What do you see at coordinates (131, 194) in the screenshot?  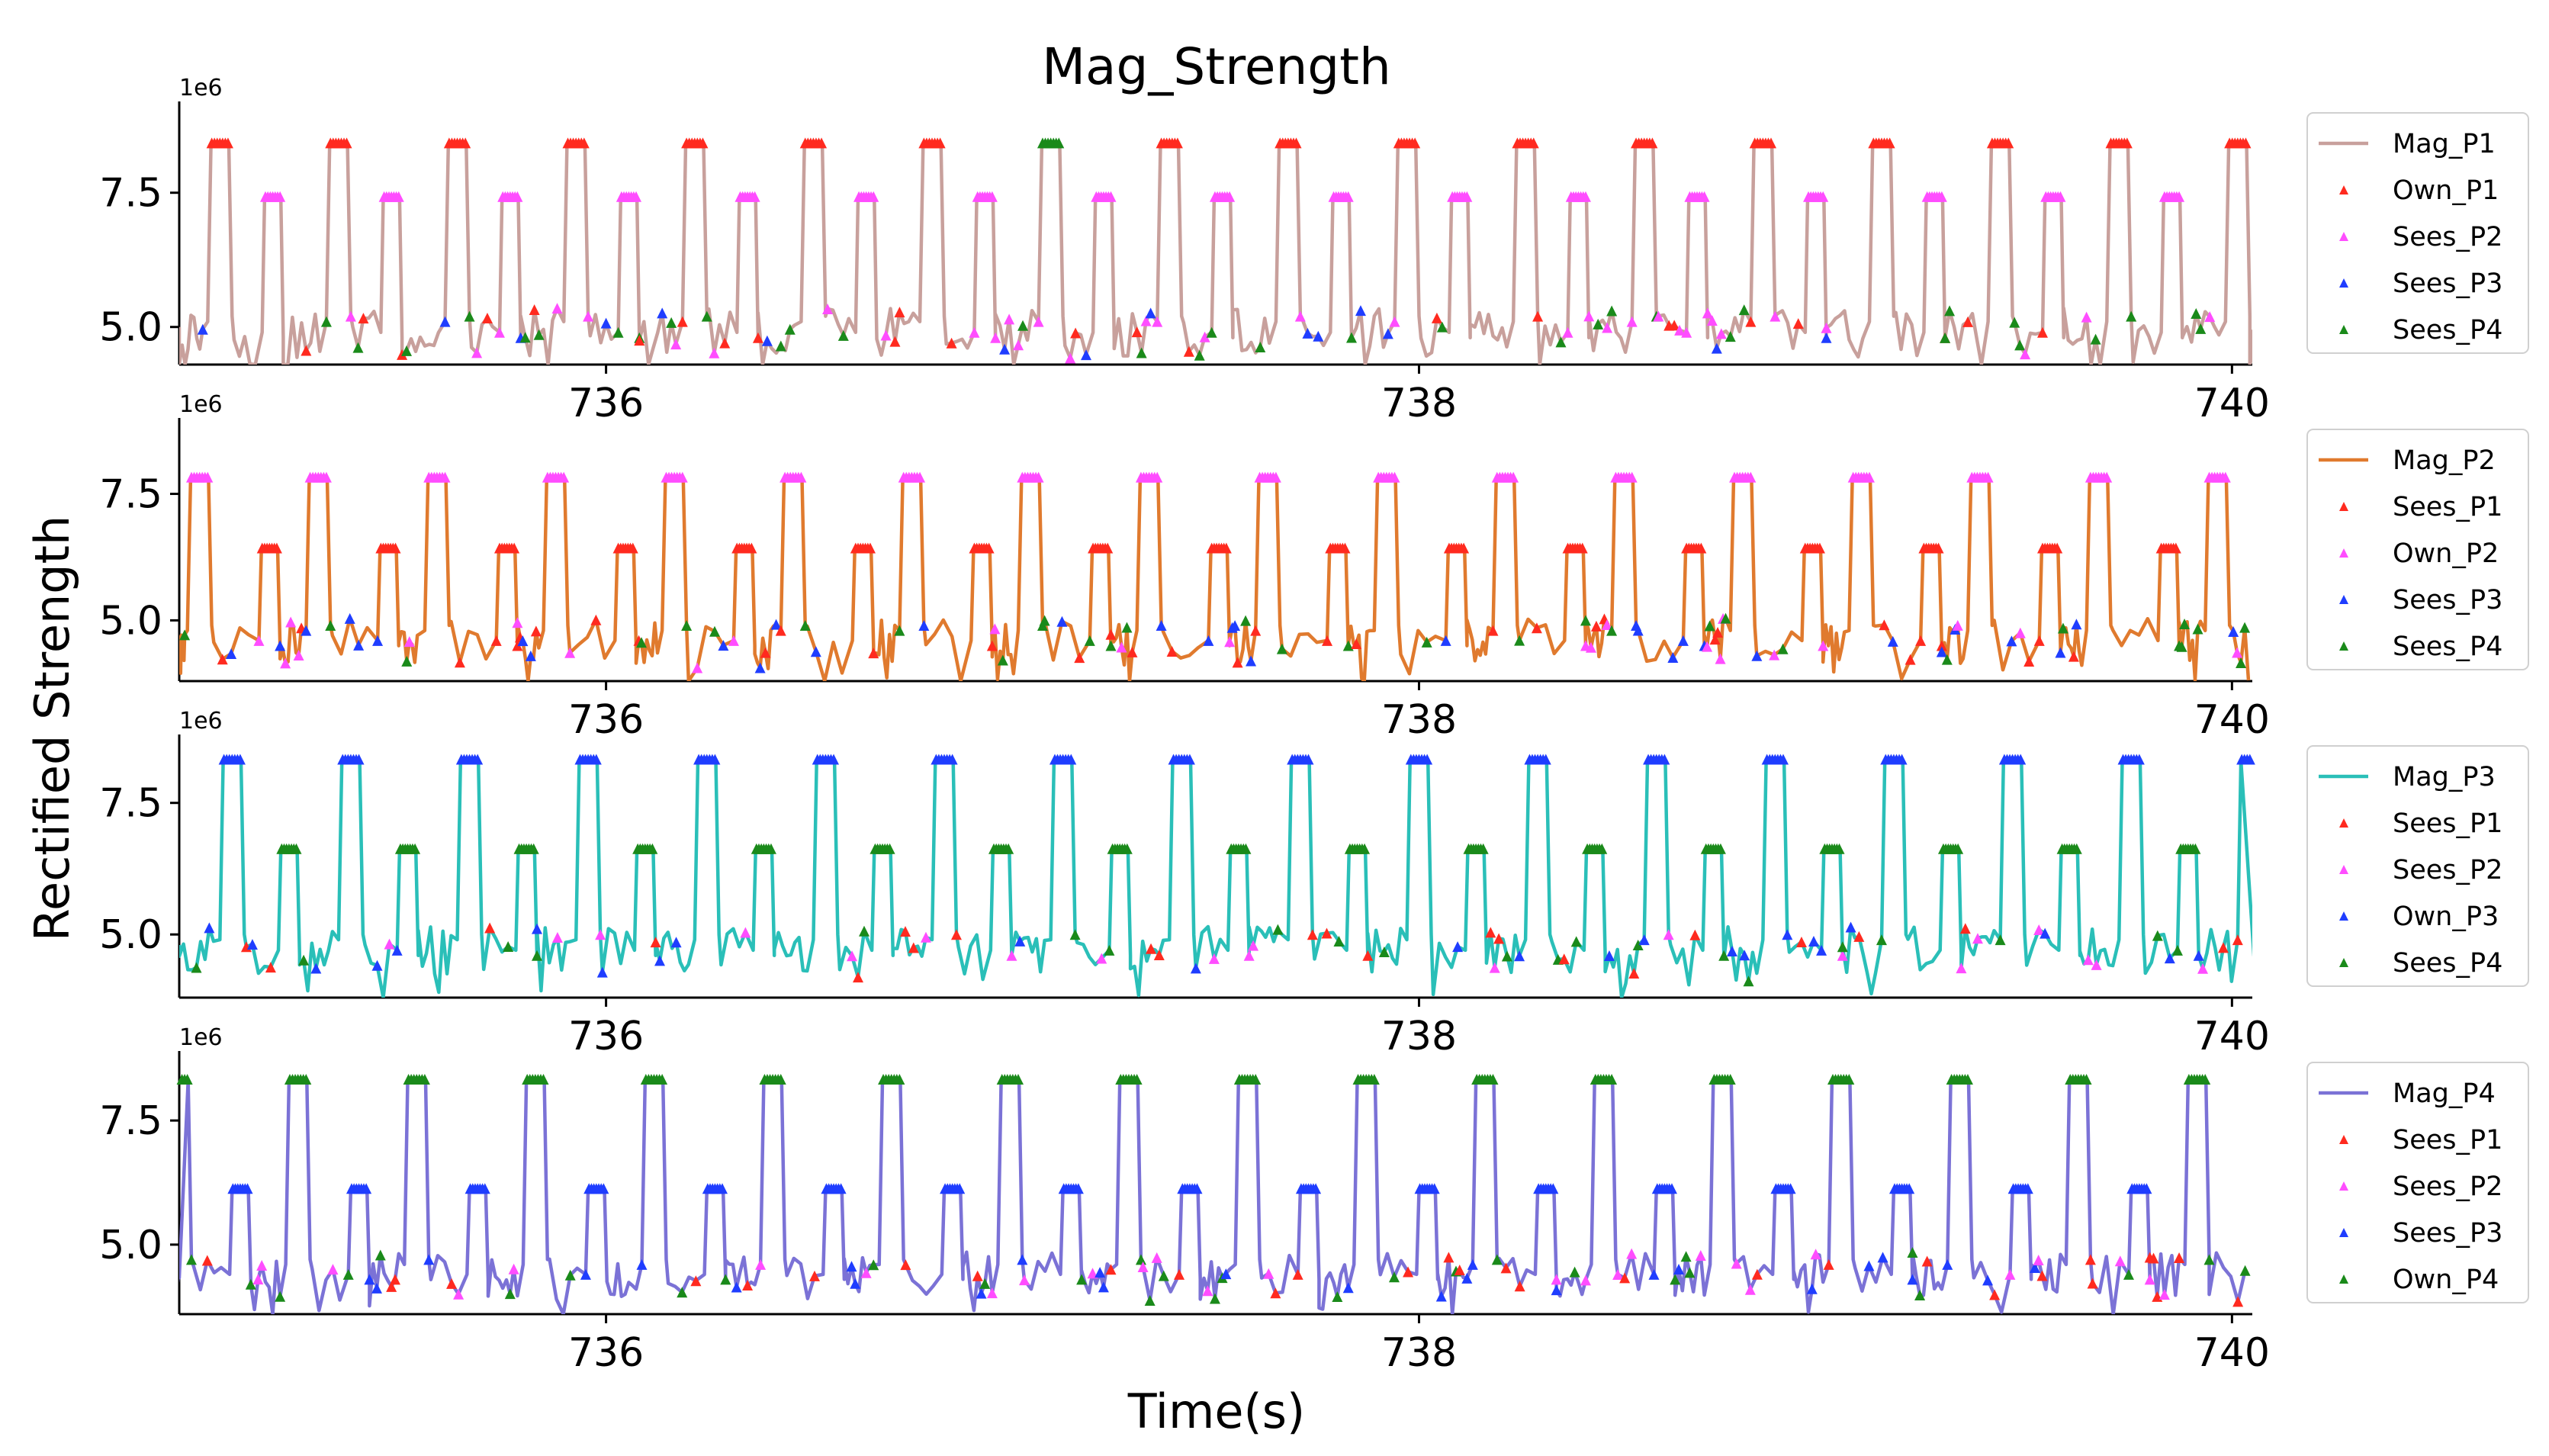 I see `y-tick-label: 7.5` at bounding box center [131, 194].